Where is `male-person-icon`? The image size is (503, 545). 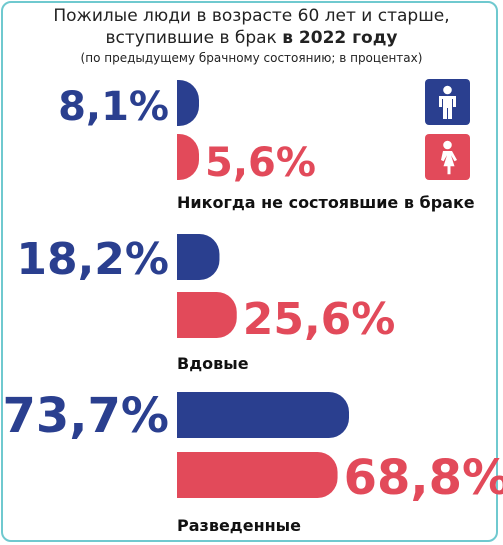 male-person-icon is located at coordinates (447, 102).